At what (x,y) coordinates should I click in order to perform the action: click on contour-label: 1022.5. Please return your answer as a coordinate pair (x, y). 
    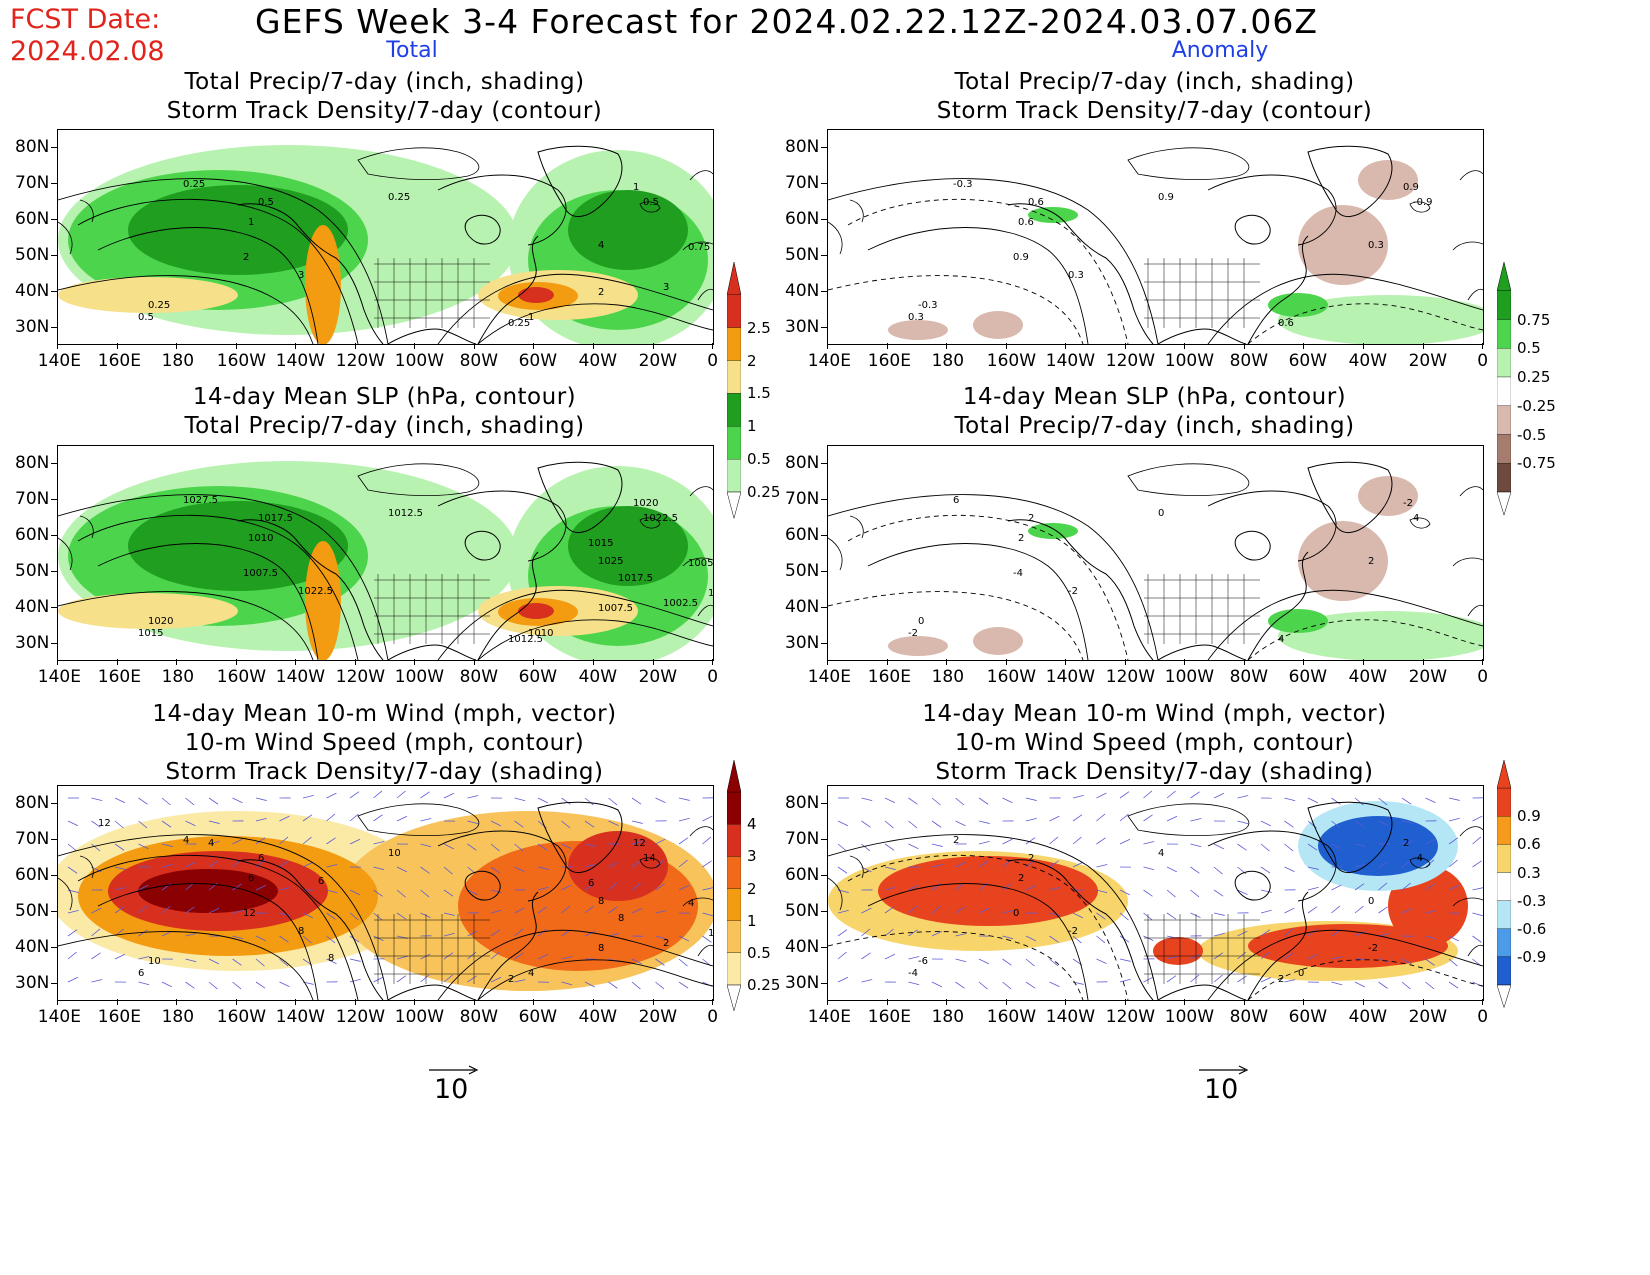
    Looking at the image, I should click on (660, 518).